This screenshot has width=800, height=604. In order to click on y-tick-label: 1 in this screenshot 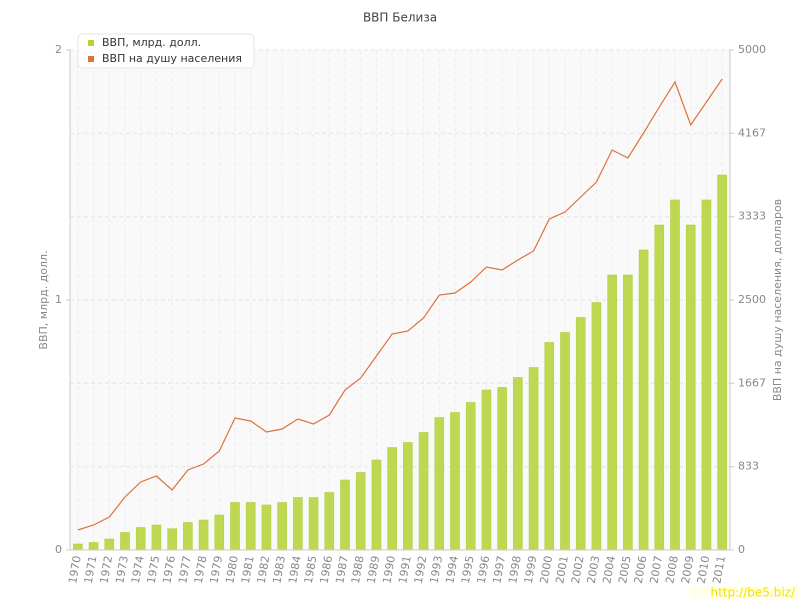, I will do `click(58, 299)`.